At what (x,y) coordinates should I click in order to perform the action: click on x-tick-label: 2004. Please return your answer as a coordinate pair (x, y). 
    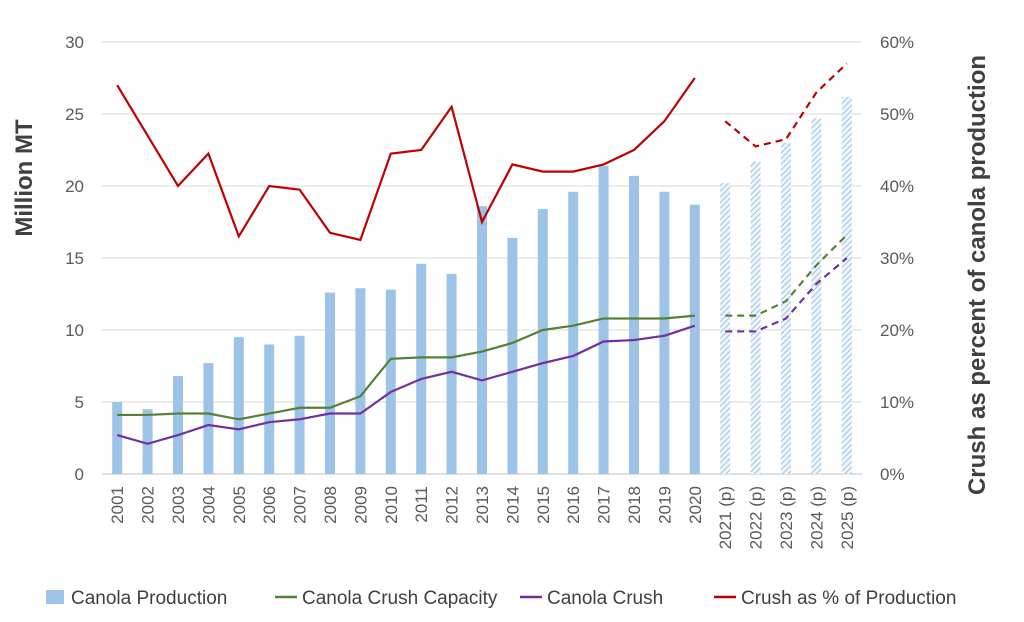
    Looking at the image, I should click on (208, 505).